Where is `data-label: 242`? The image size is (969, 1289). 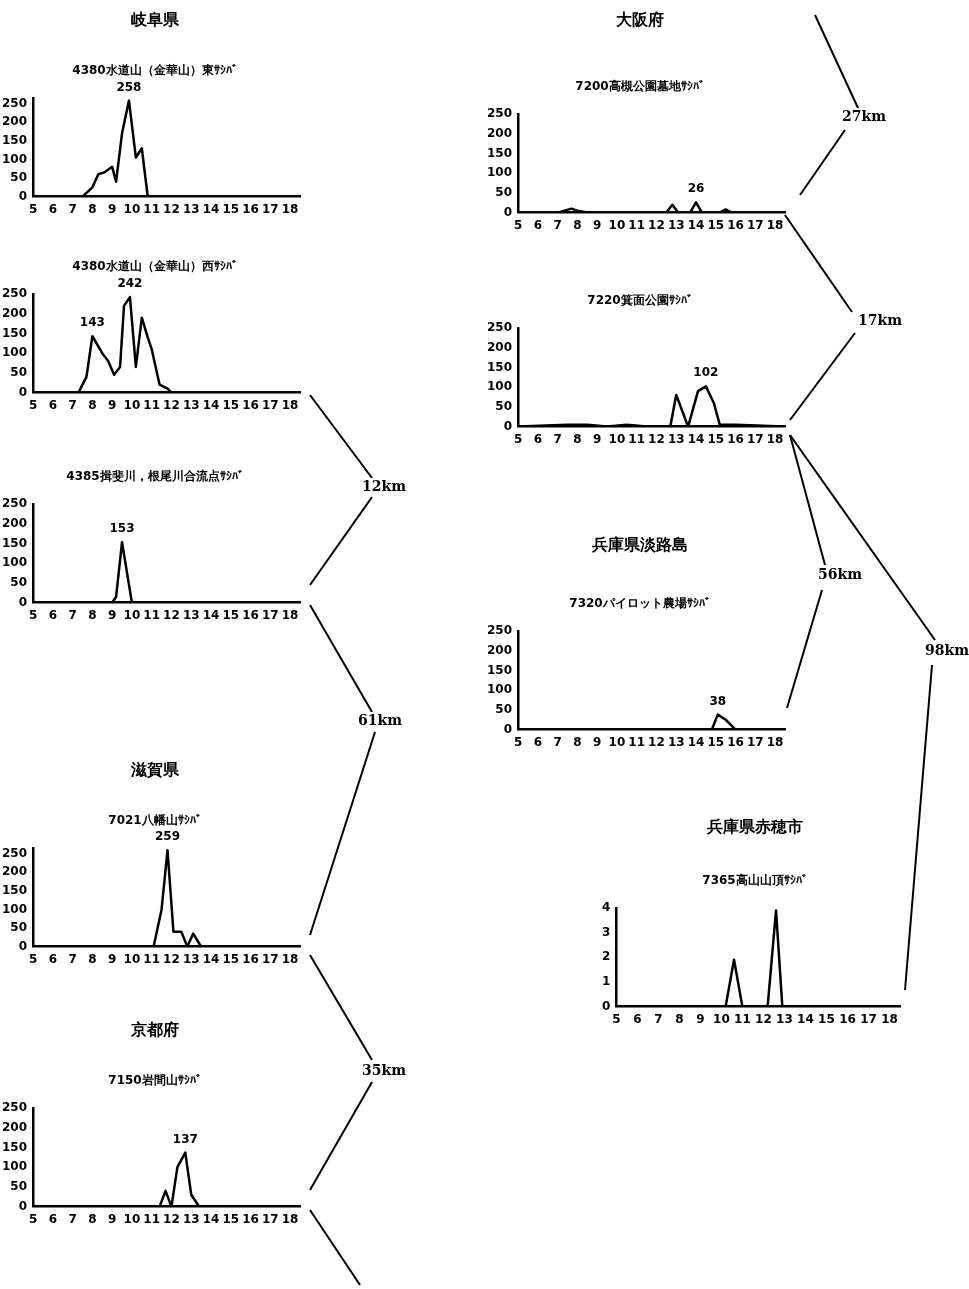
data-label: 242 is located at coordinates (130, 283).